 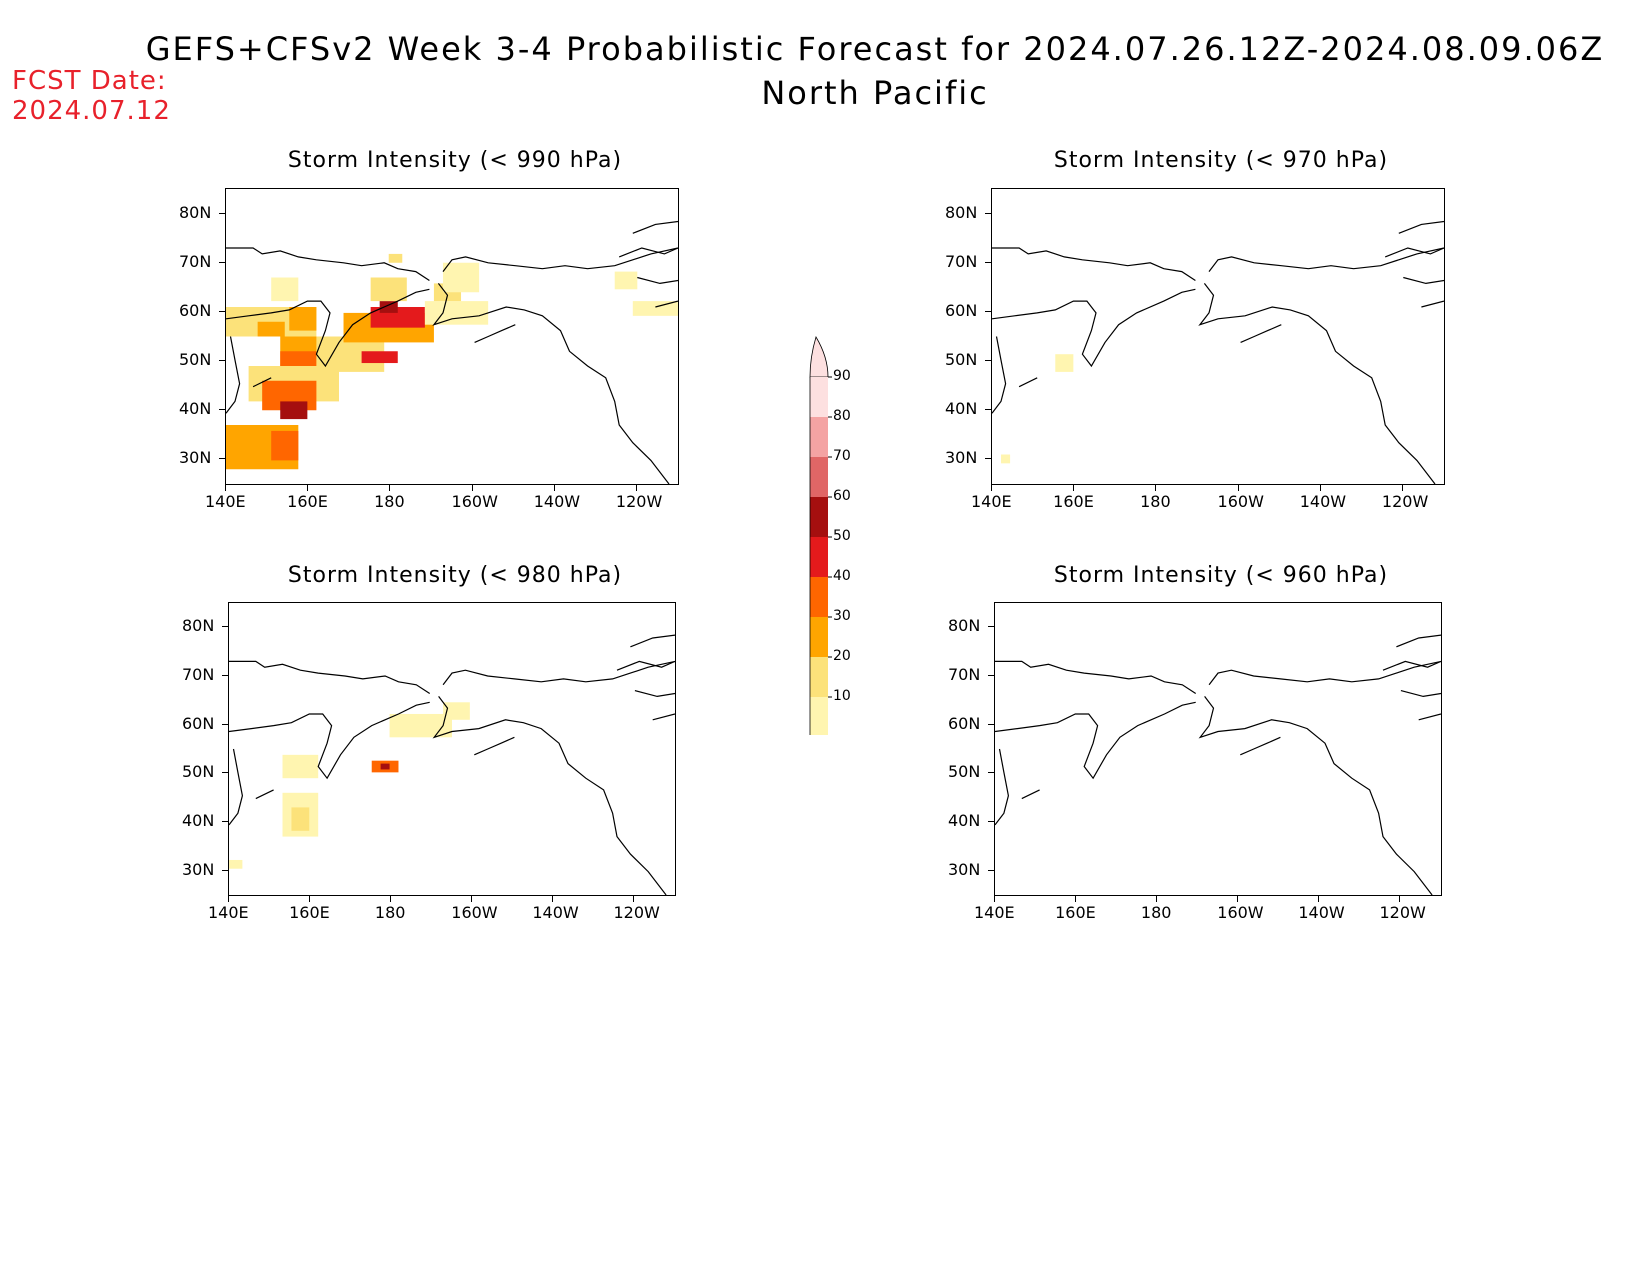 I want to click on y-tick-label: 40N, so click(x=198, y=820).